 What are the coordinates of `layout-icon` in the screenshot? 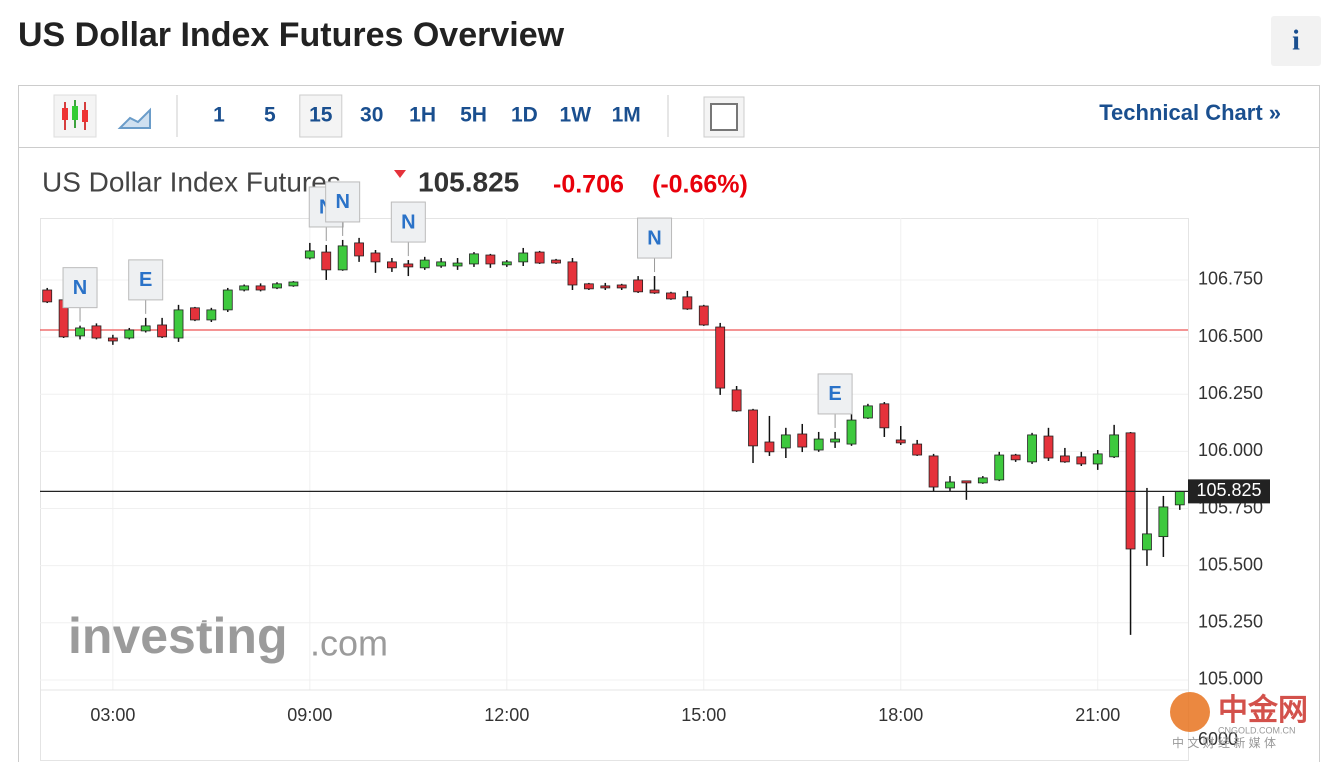 It's located at (724, 117).